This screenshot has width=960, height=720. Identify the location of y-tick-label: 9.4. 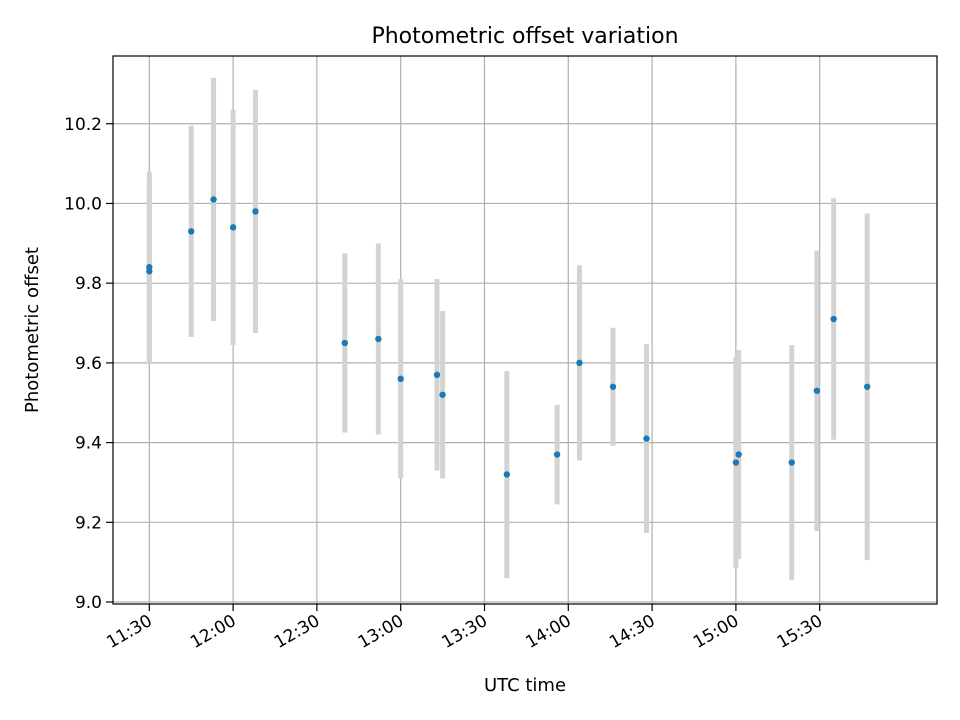
(88, 444).